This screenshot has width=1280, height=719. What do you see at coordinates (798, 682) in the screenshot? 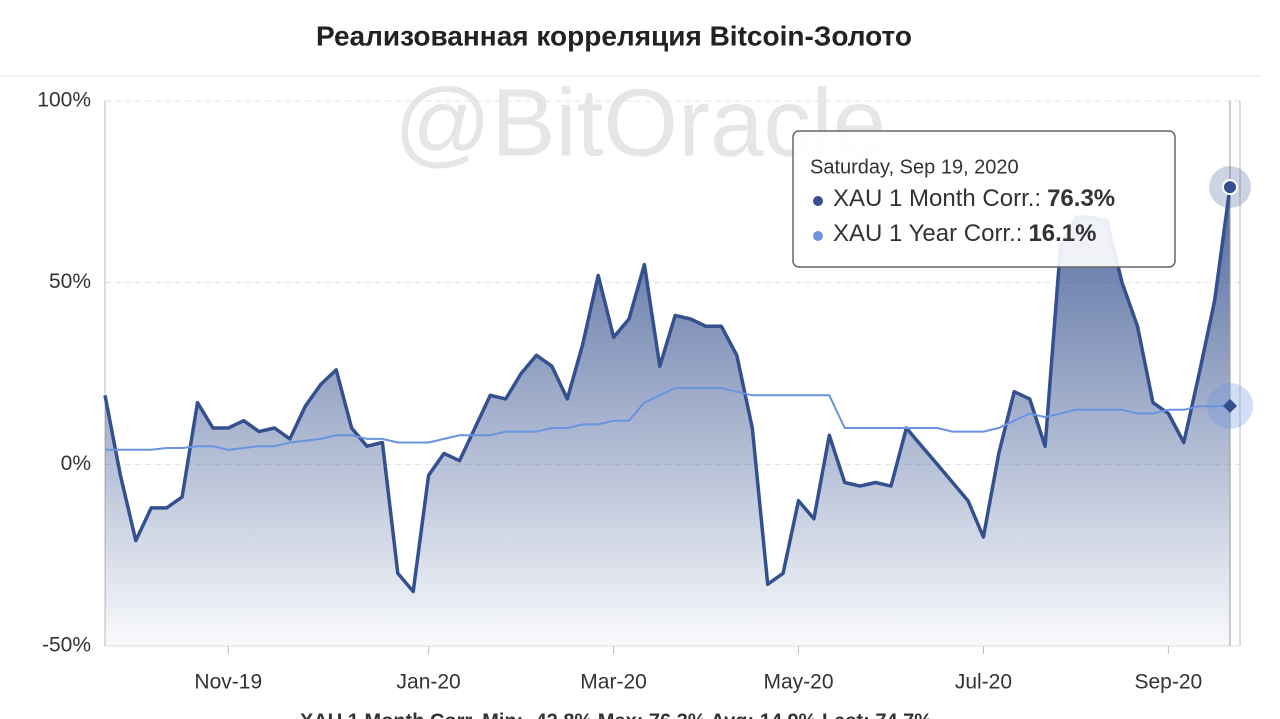
I see `x-tick-label: May-20` at bounding box center [798, 682].